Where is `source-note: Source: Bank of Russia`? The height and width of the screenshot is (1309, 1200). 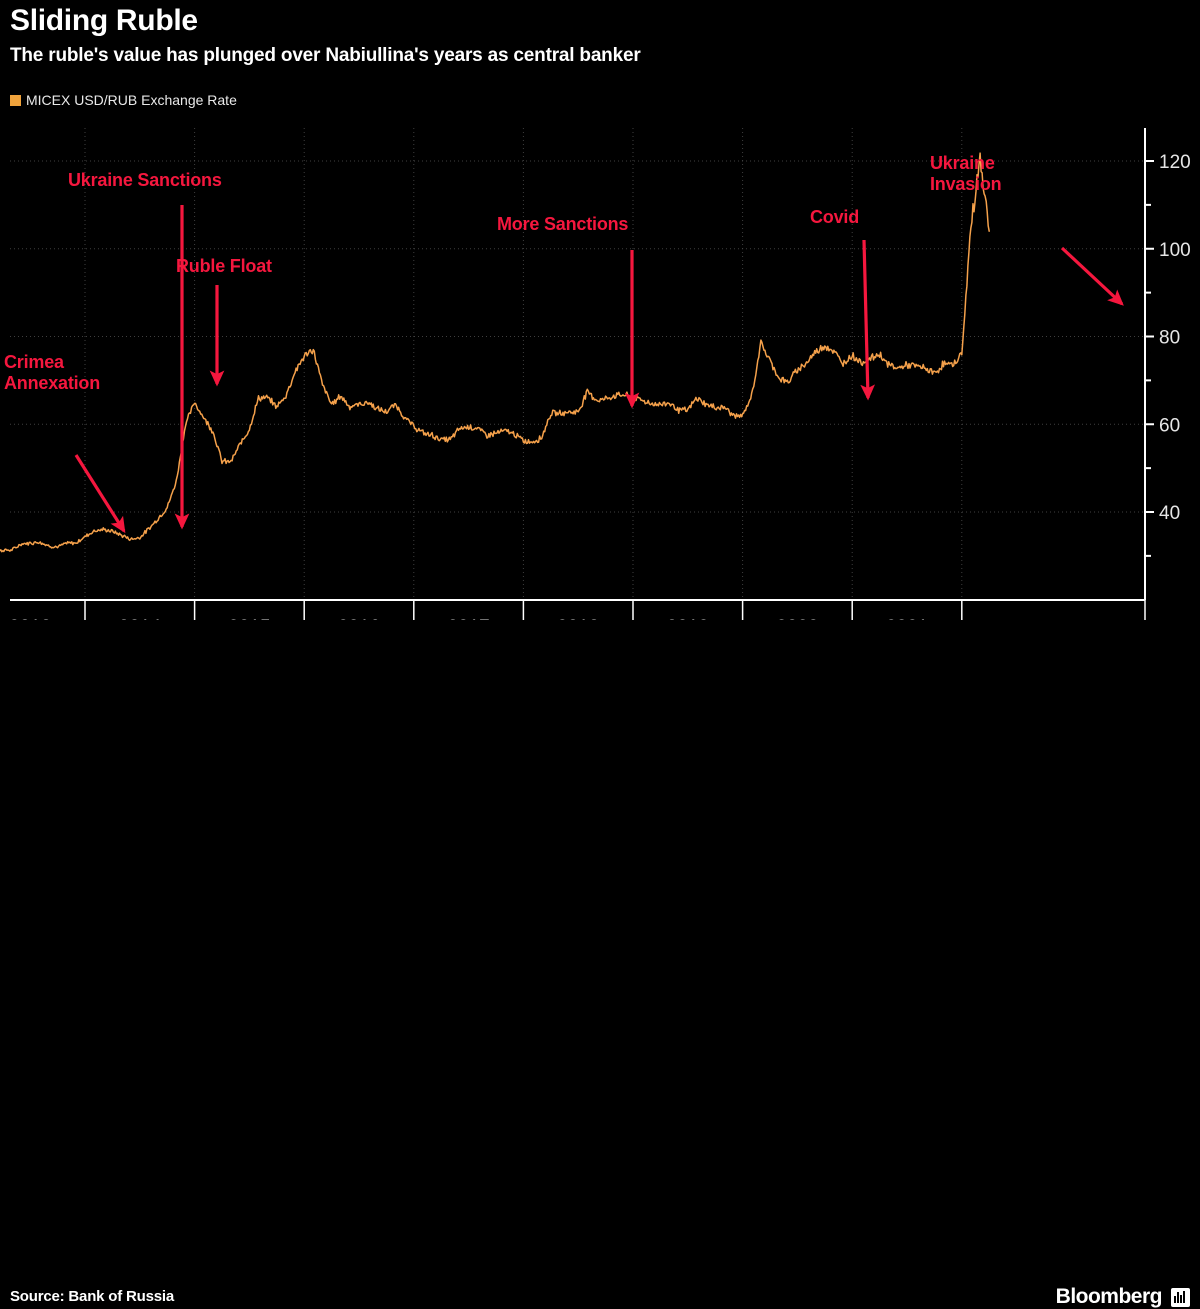
source-note: Source: Bank of Russia is located at coordinates (92, 1296).